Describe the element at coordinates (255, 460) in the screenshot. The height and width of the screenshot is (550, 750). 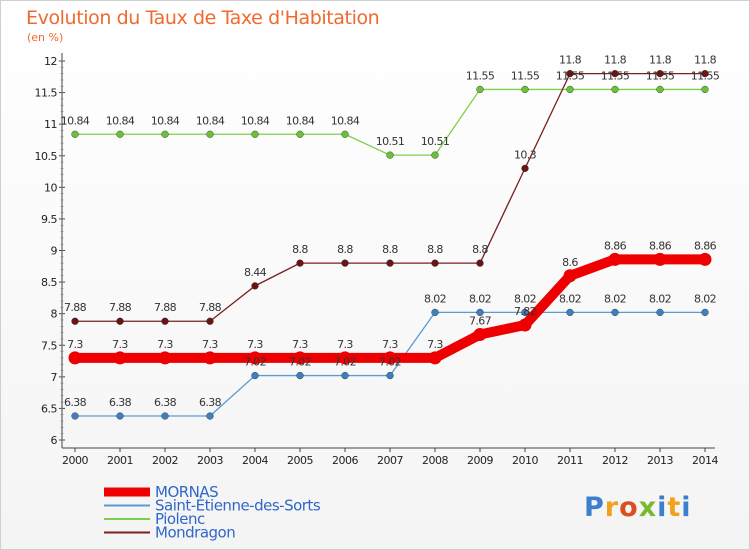
I see `x-tick-label: 2004` at that location.